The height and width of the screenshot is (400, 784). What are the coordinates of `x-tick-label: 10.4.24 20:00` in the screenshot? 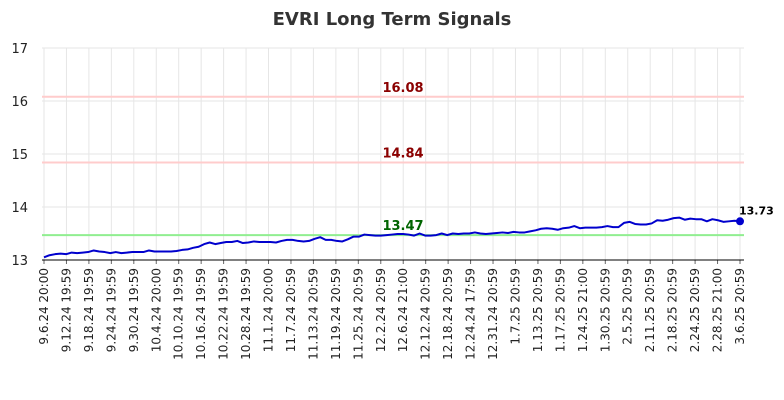 It's located at (156, 310).